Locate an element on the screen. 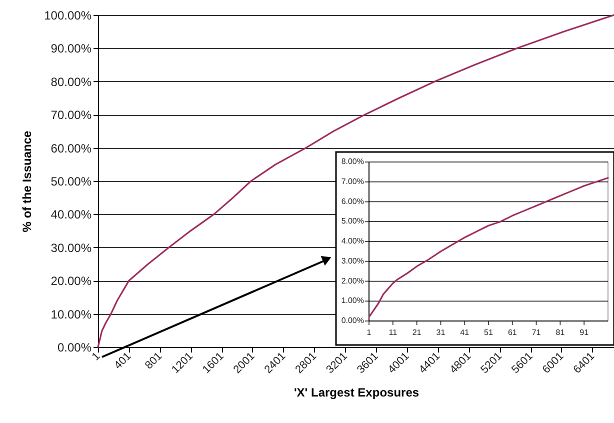  x-tick-label: 31 is located at coordinates (441, 332).